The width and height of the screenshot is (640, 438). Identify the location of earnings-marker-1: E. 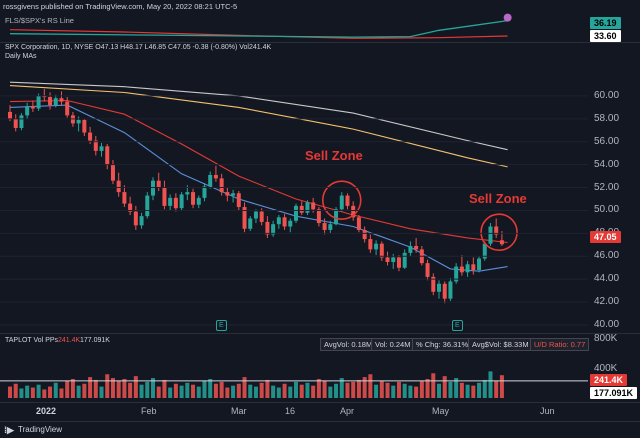
(221, 325).